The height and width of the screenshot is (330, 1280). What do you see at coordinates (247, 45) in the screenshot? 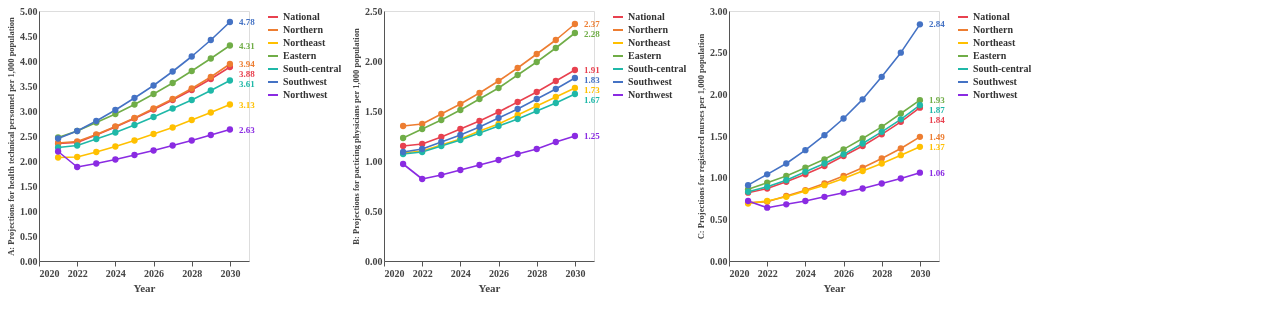
I see `data-label: 4.31` at bounding box center [247, 45].